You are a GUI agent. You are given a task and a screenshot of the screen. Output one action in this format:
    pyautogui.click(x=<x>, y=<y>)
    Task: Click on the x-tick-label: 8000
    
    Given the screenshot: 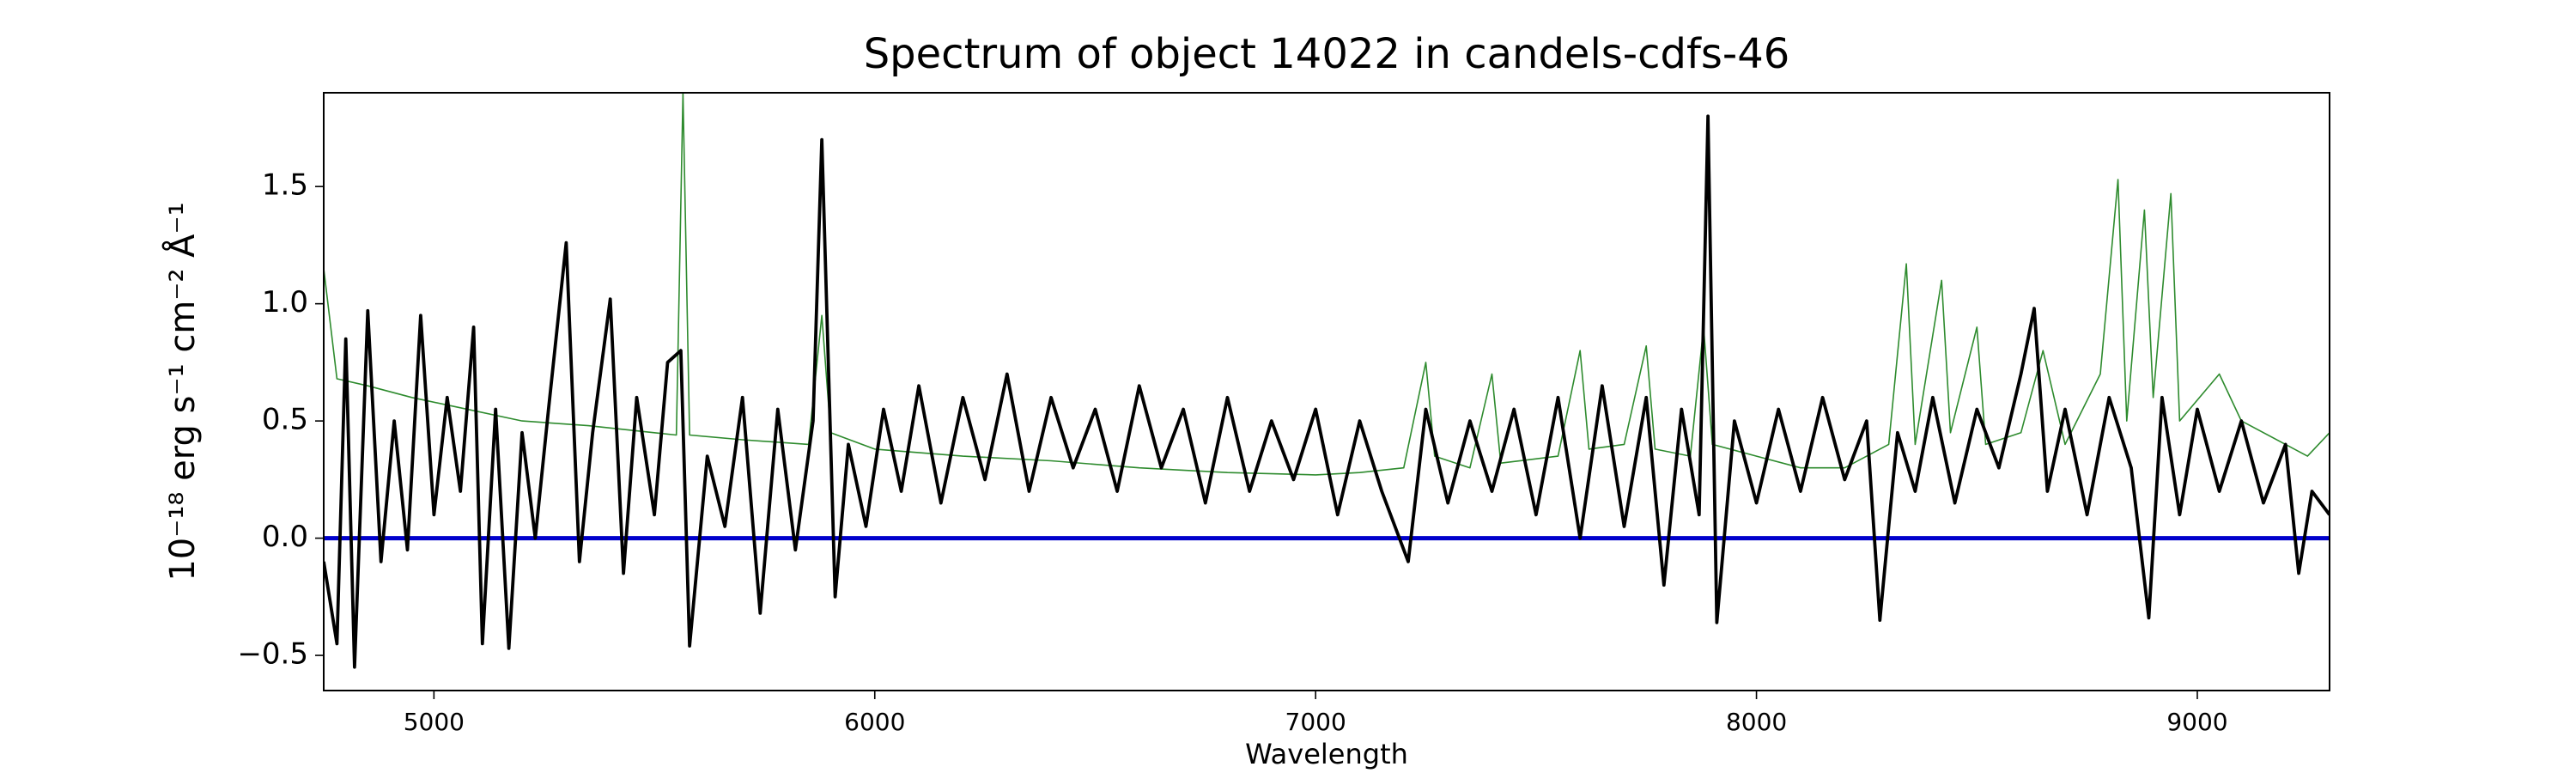 What is the action you would take?
    pyautogui.click(x=1756, y=722)
    